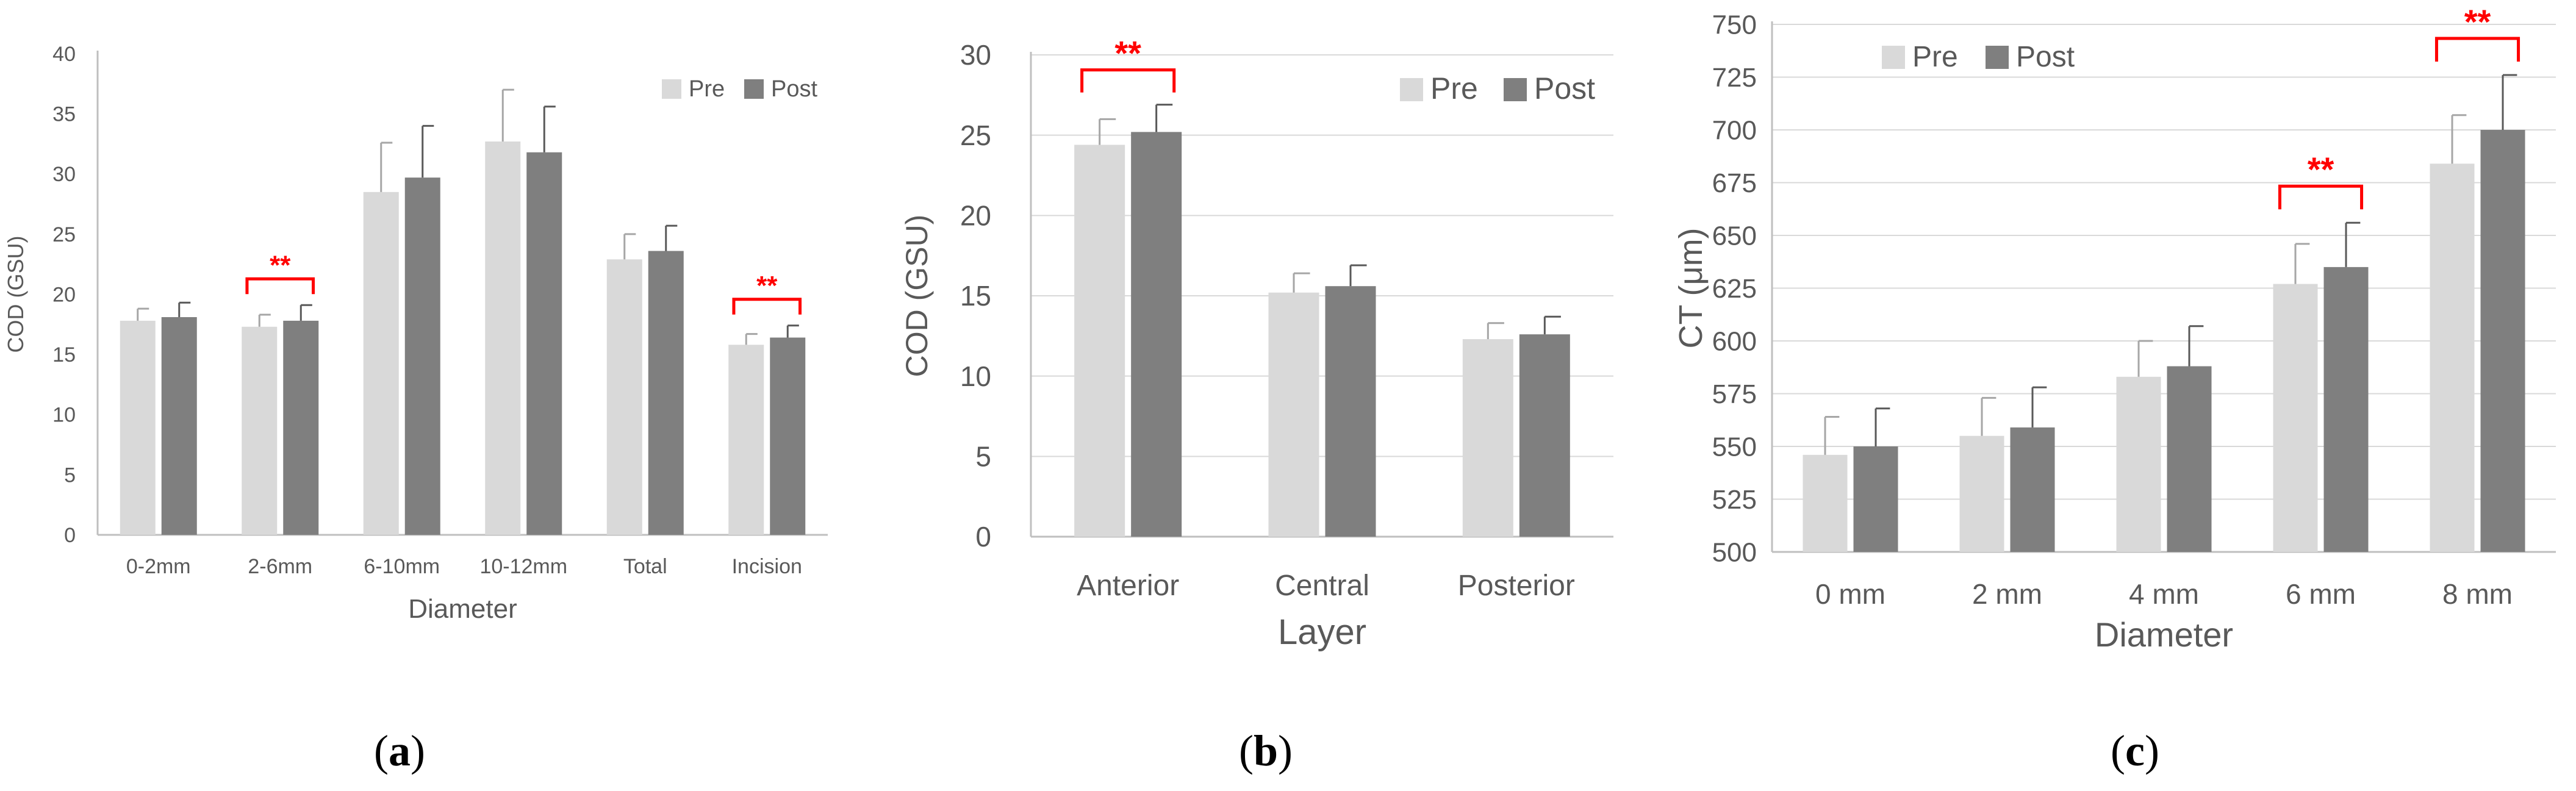 The width and height of the screenshot is (2576, 791). What do you see at coordinates (2321, 594) in the screenshot?
I see `x-category-label: 6 mm` at bounding box center [2321, 594].